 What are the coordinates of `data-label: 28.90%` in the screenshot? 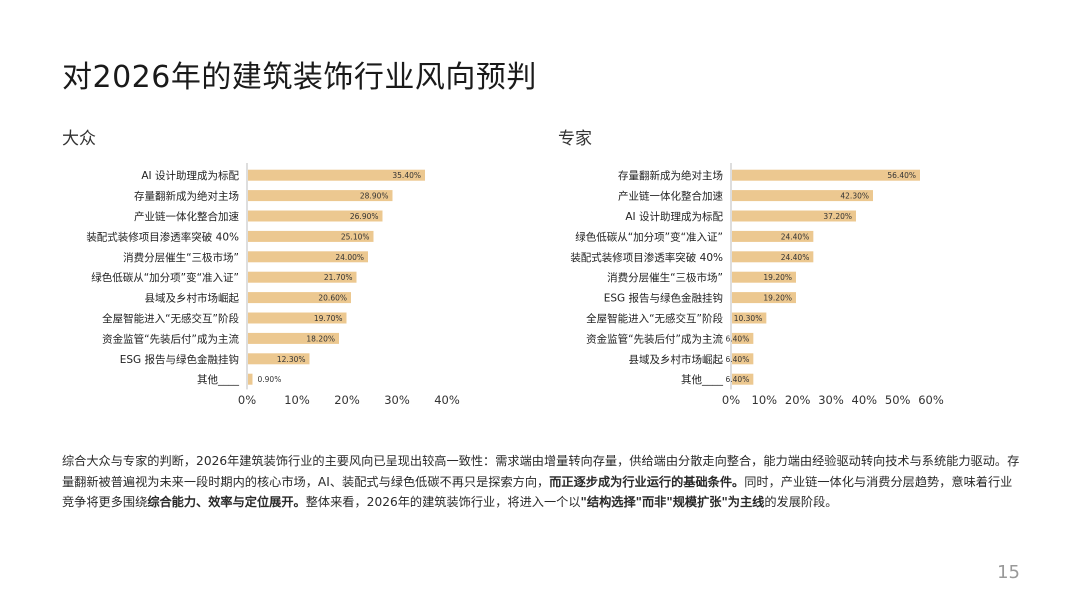 It's located at (374, 196).